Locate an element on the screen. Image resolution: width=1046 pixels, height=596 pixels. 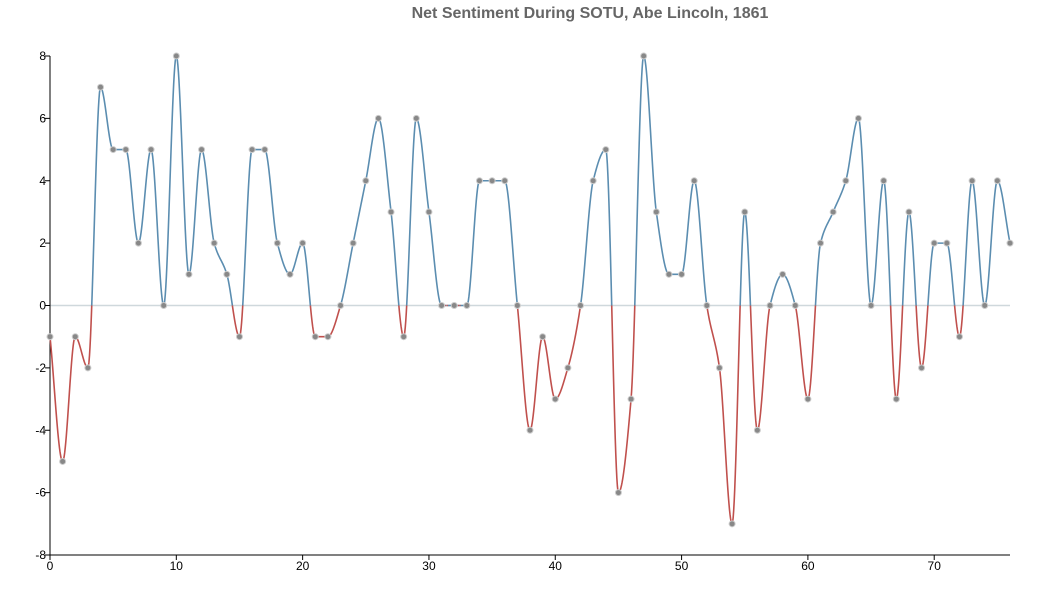
x-tick-label: 50 is located at coordinates (682, 566).